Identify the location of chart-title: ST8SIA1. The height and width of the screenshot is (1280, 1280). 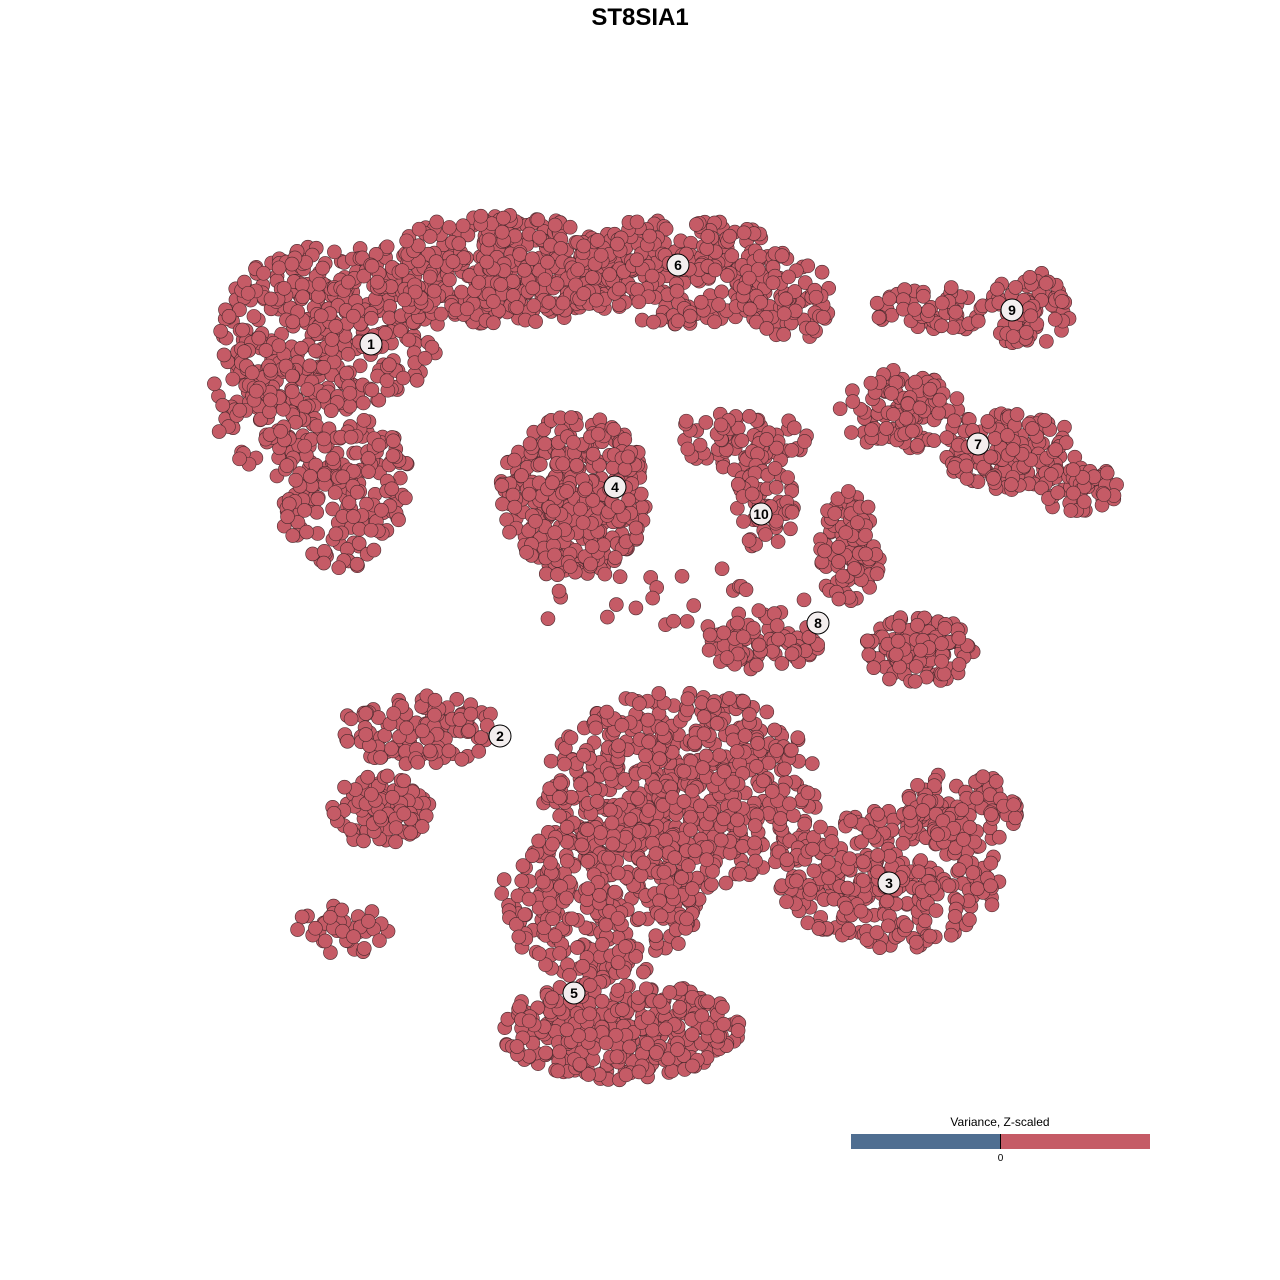
(640, 17).